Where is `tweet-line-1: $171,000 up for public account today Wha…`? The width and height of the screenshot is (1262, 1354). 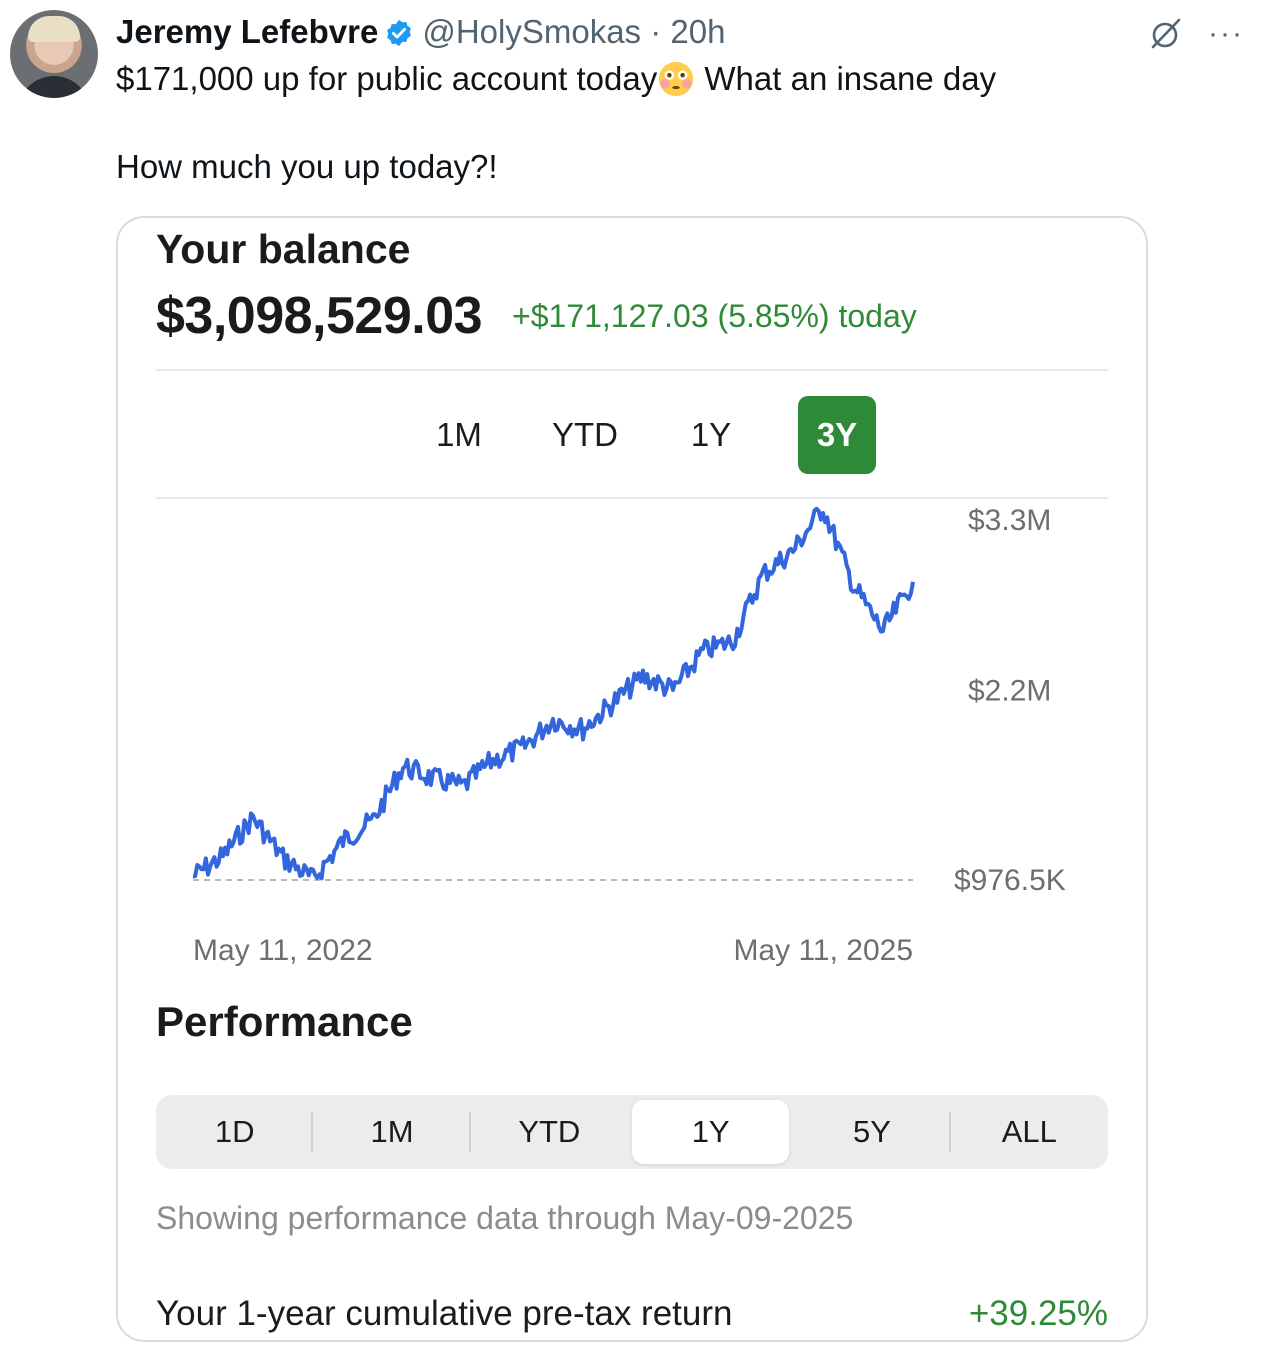
tweet-line-1: $171,000 up for public account today Wha… is located at coordinates (556, 79).